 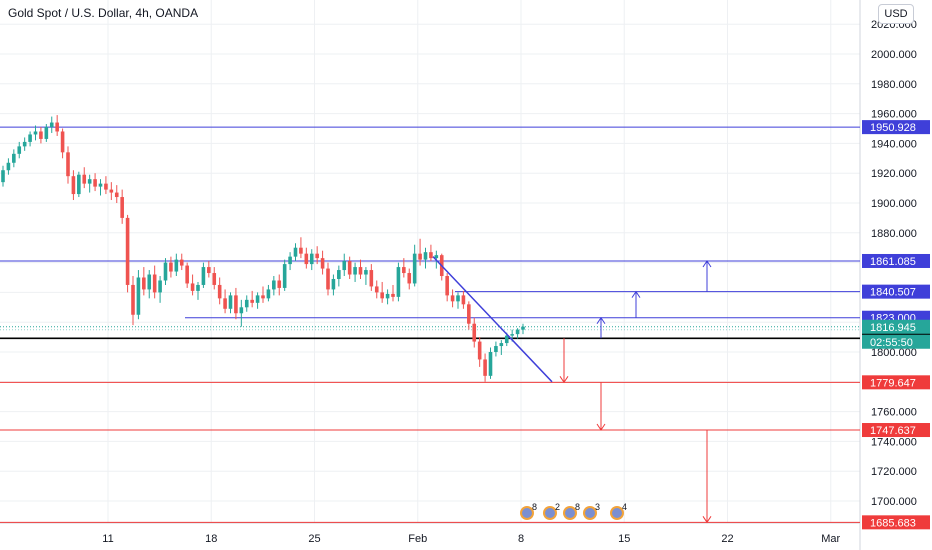 What do you see at coordinates (894, 502) in the screenshot?
I see `price-tick-label: 1700.000` at bounding box center [894, 502].